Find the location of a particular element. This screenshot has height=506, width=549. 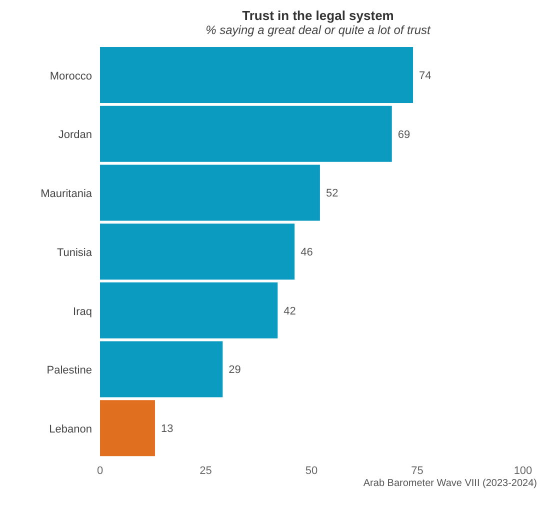

data-label: 42 is located at coordinates (290, 311).